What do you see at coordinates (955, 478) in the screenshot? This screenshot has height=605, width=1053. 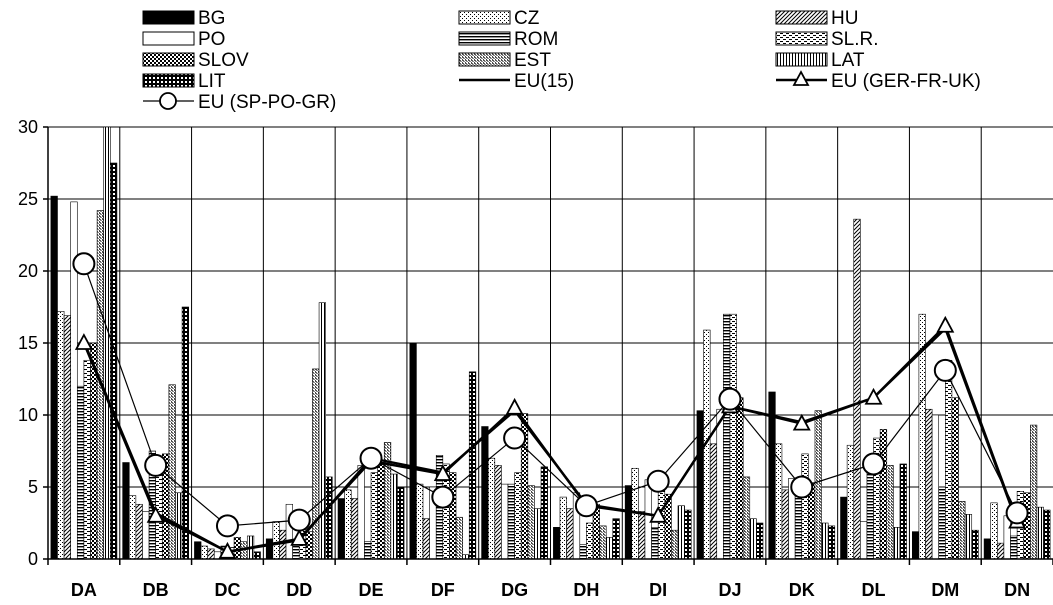 I see `bar-slov-dm` at bounding box center [955, 478].